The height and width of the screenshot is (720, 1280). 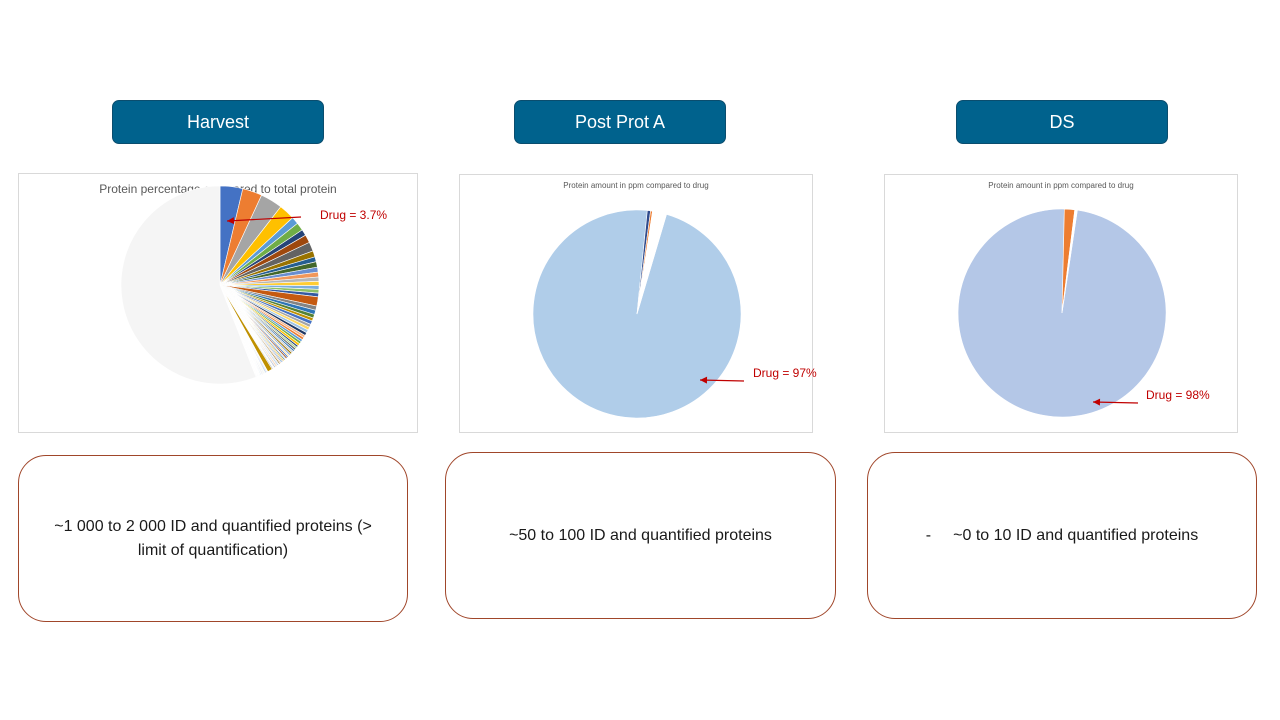 I want to click on stage-label: Post Prot A, so click(x=620, y=121).